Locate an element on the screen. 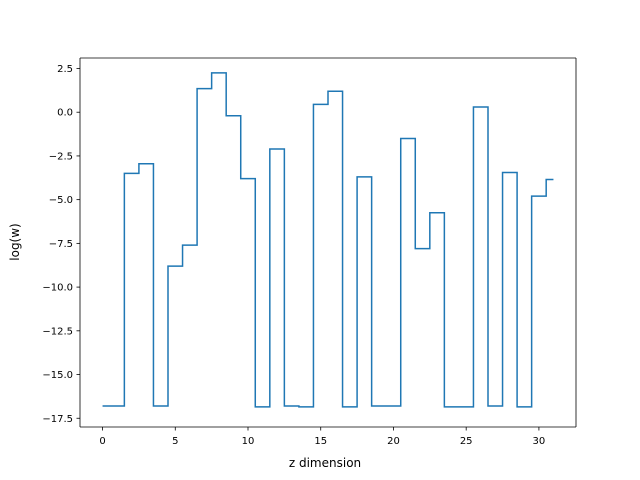 The height and width of the screenshot is (480, 640). y-tick-label: 0.0 is located at coordinates (65, 113).